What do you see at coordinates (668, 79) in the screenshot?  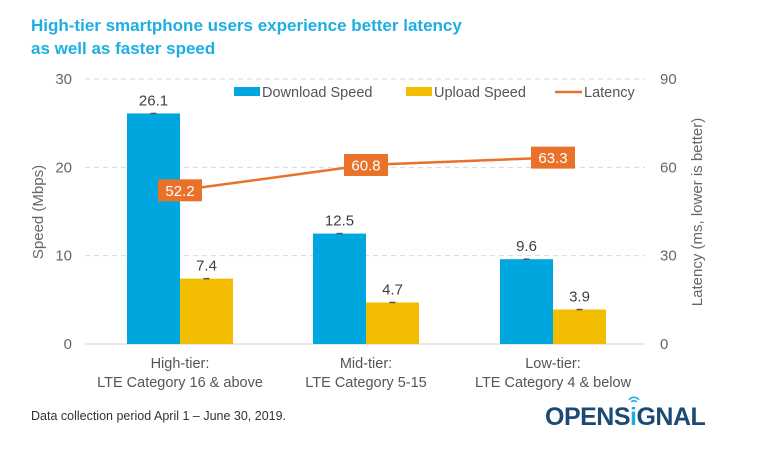 I see `y2-tick-label: 90` at bounding box center [668, 79].